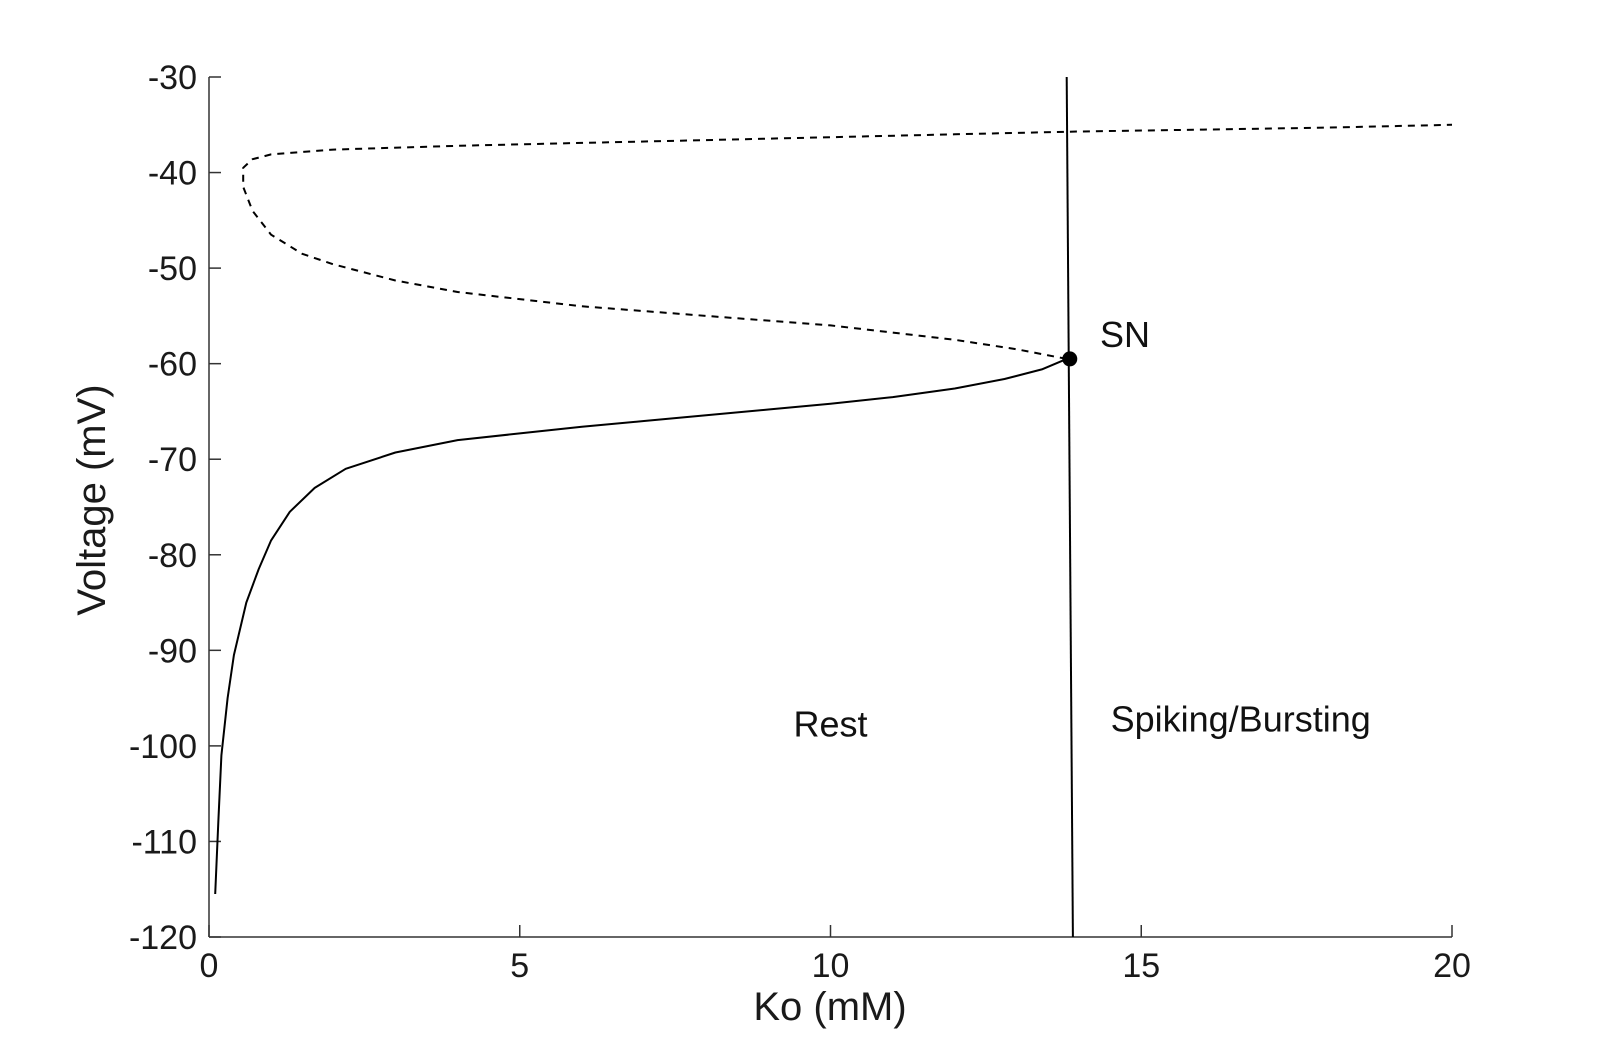 The image size is (1600, 1049). Describe the element at coordinates (172, 269) in the screenshot. I see `y-tick-label: -50` at that location.